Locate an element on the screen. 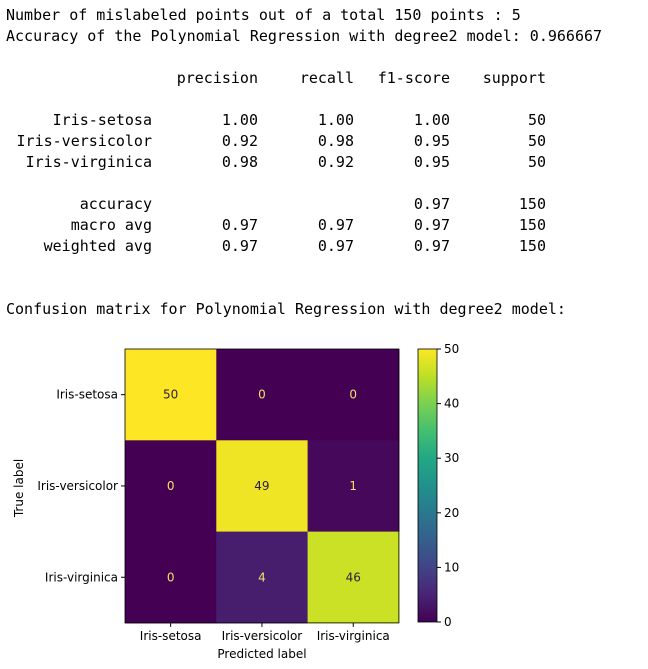 Image resolution: width=648 pixels, height=669 pixels. report-summary-label: accuracy is located at coordinates (115, 204).